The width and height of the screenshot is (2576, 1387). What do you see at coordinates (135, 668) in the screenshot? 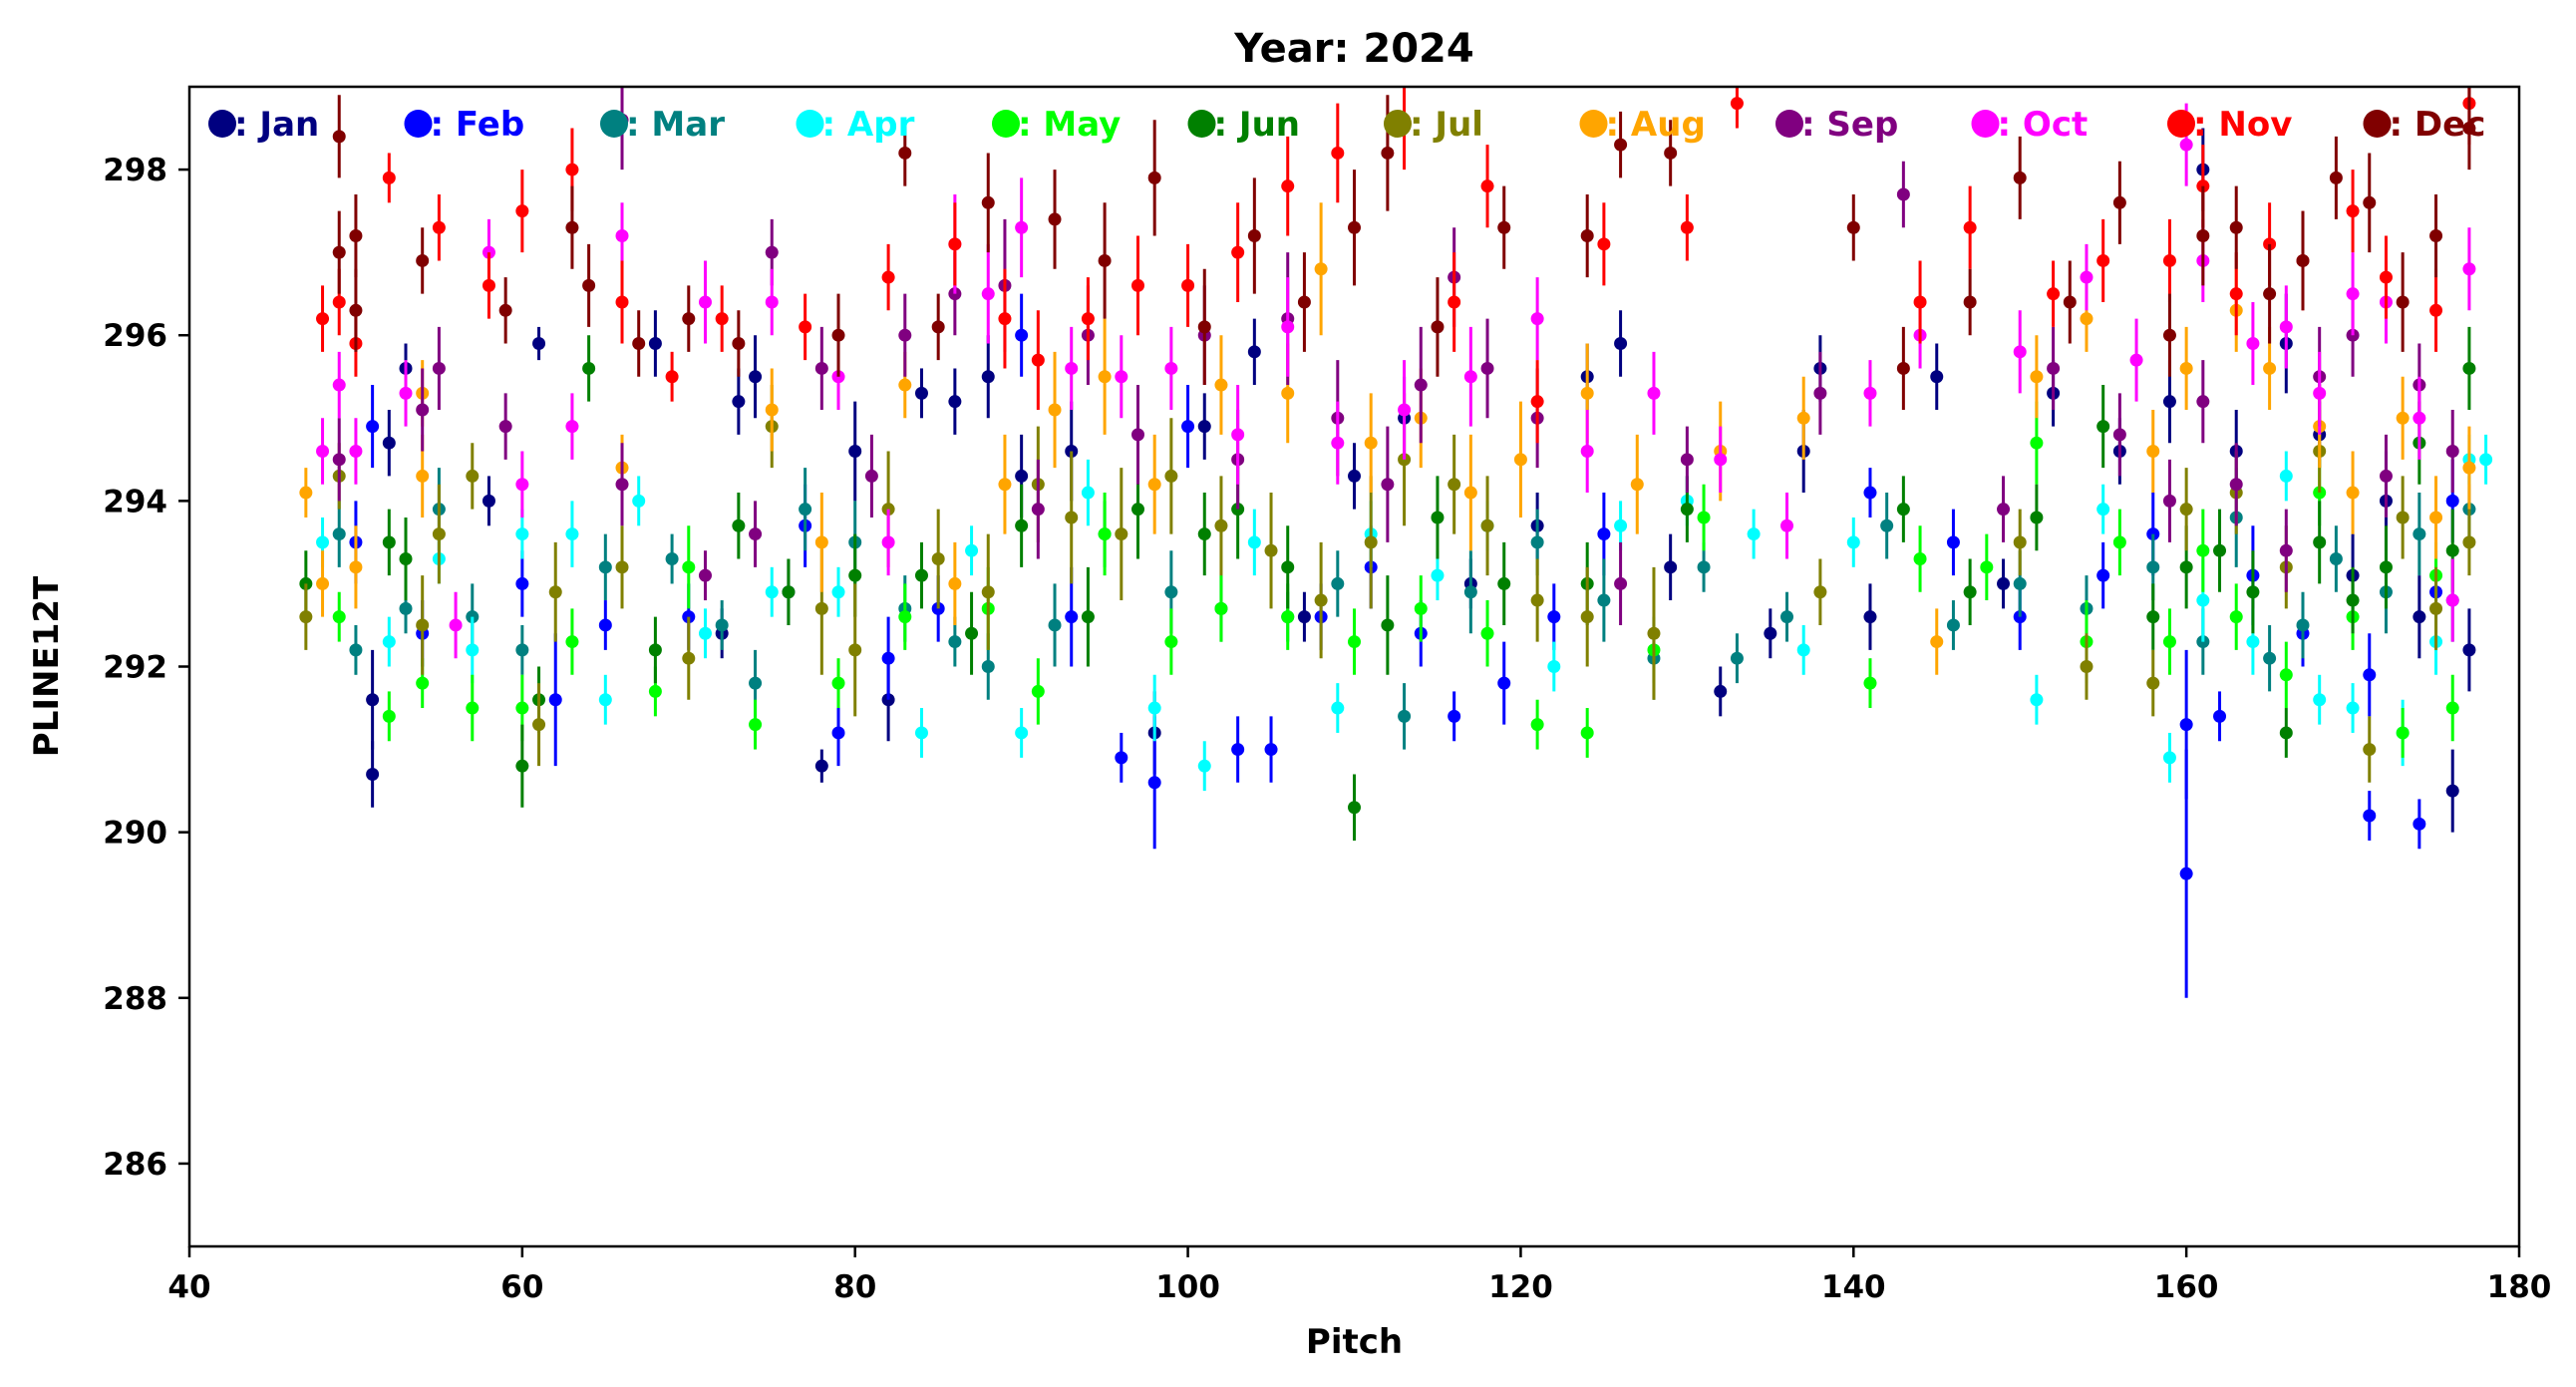
I see `y-tick-label: 292` at bounding box center [135, 668].